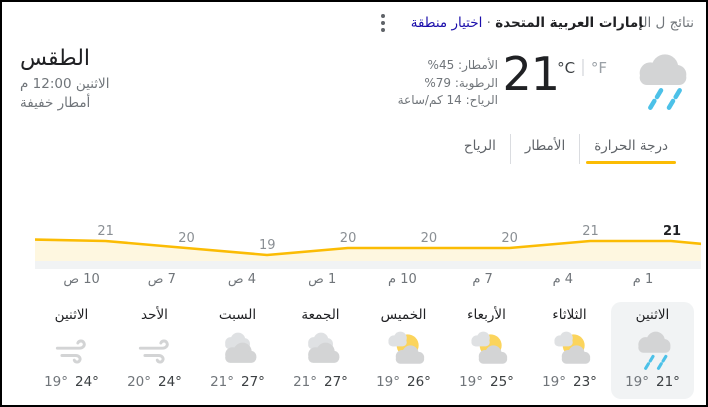  I want to click on rain-icon, so click(653, 350).